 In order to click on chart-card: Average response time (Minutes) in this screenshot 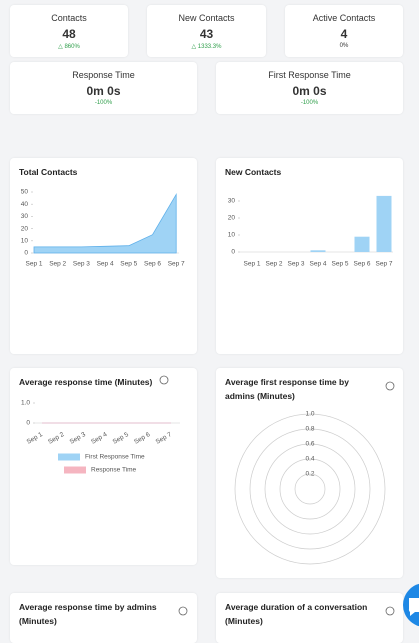, I will do `click(103, 466)`.